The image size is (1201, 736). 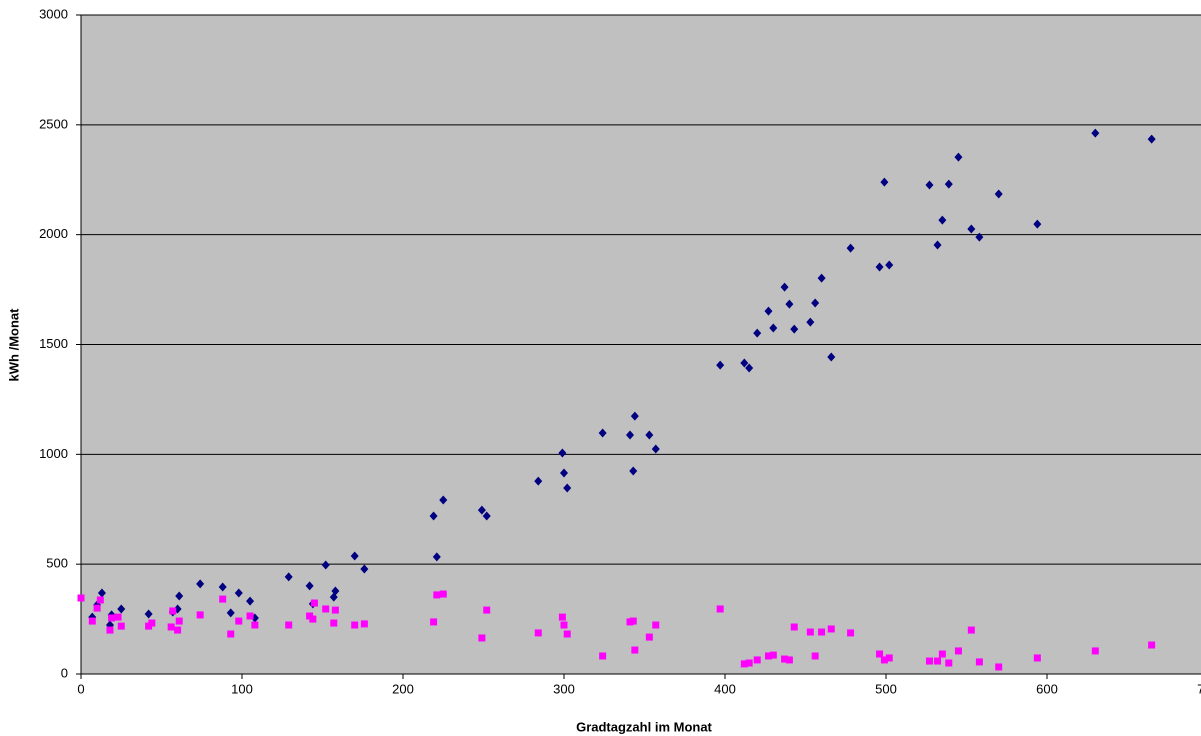 What do you see at coordinates (725, 688) in the screenshot?
I see `x-tick-label: 400` at bounding box center [725, 688].